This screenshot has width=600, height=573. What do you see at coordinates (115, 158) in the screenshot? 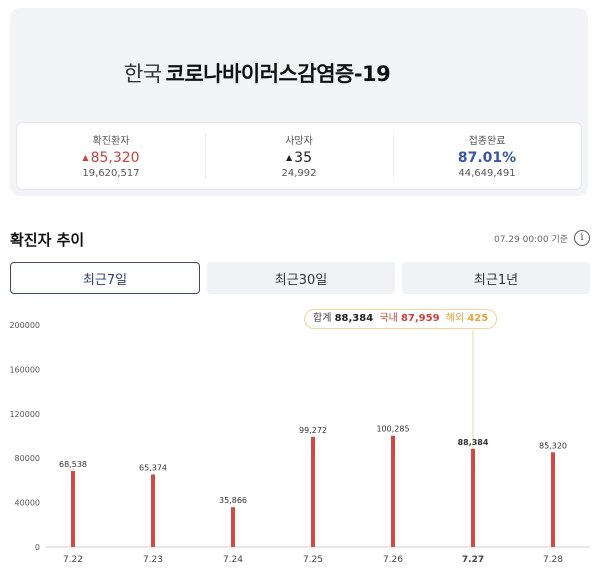
I see `stat-value: 85,320` at bounding box center [115, 158].